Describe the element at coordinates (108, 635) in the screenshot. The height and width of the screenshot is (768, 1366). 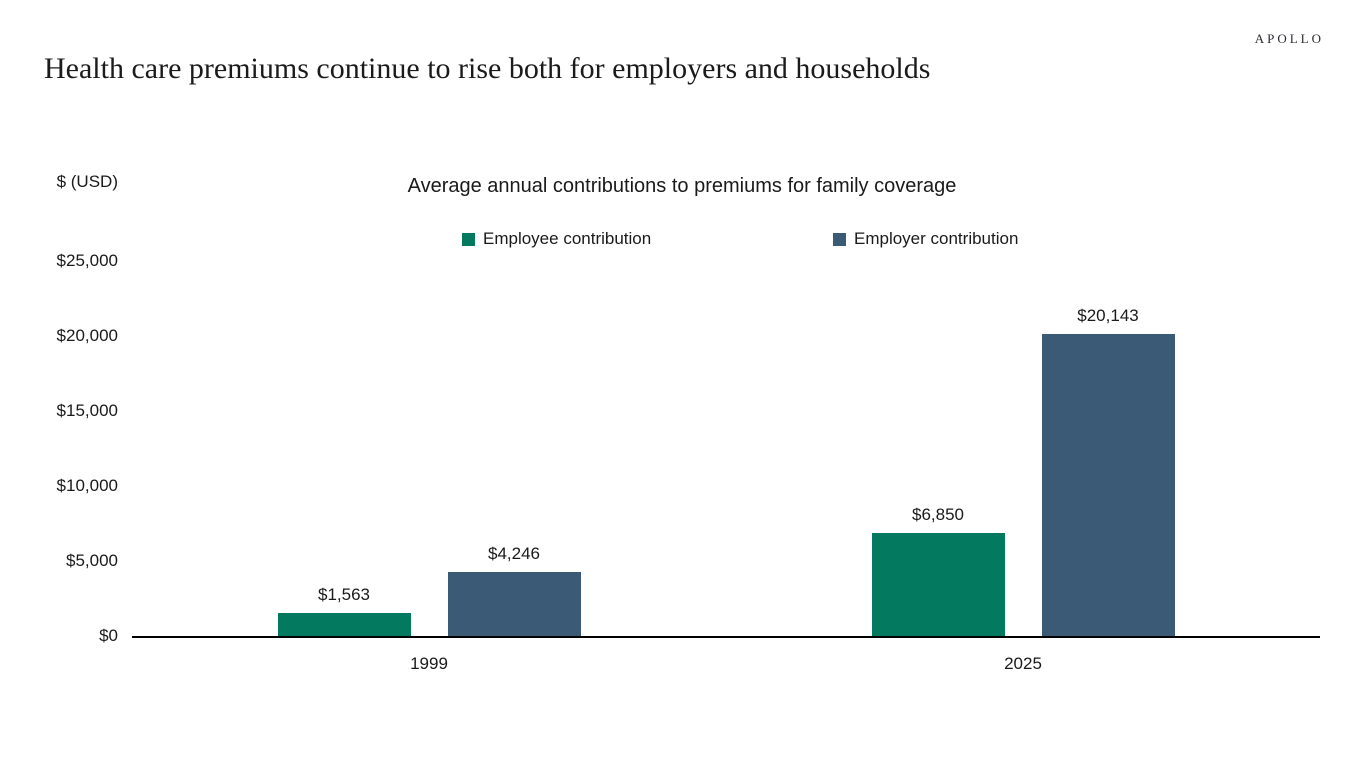
I see `y-tick-label: $0` at that location.